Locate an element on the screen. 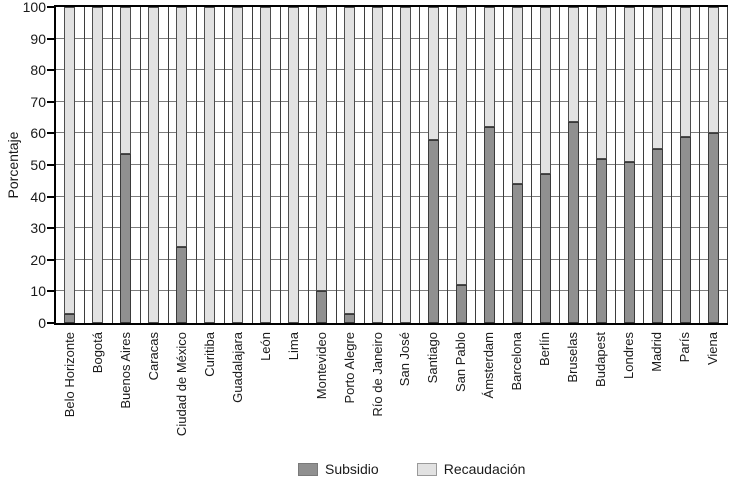 This screenshot has width=732, height=481. bar-curitiba is located at coordinates (210, 165).